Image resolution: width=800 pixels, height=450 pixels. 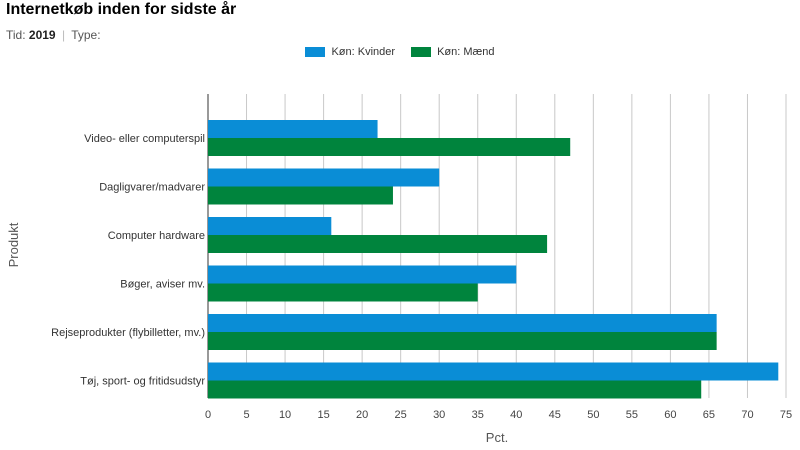 What do you see at coordinates (747, 415) in the screenshot?
I see `x-tick-label: 70` at bounding box center [747, 415].